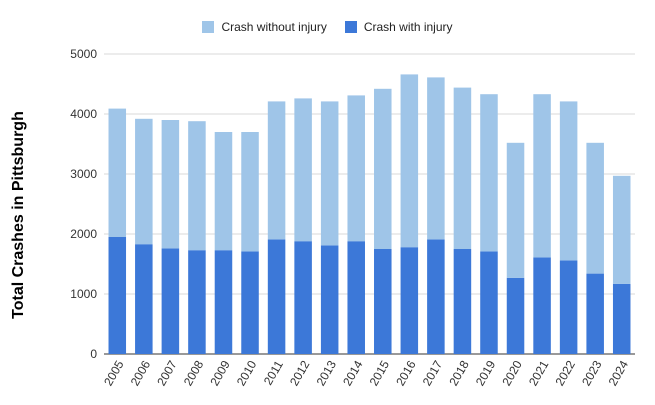  I want to click on x-tick-label: 2022, so click(565, 373).